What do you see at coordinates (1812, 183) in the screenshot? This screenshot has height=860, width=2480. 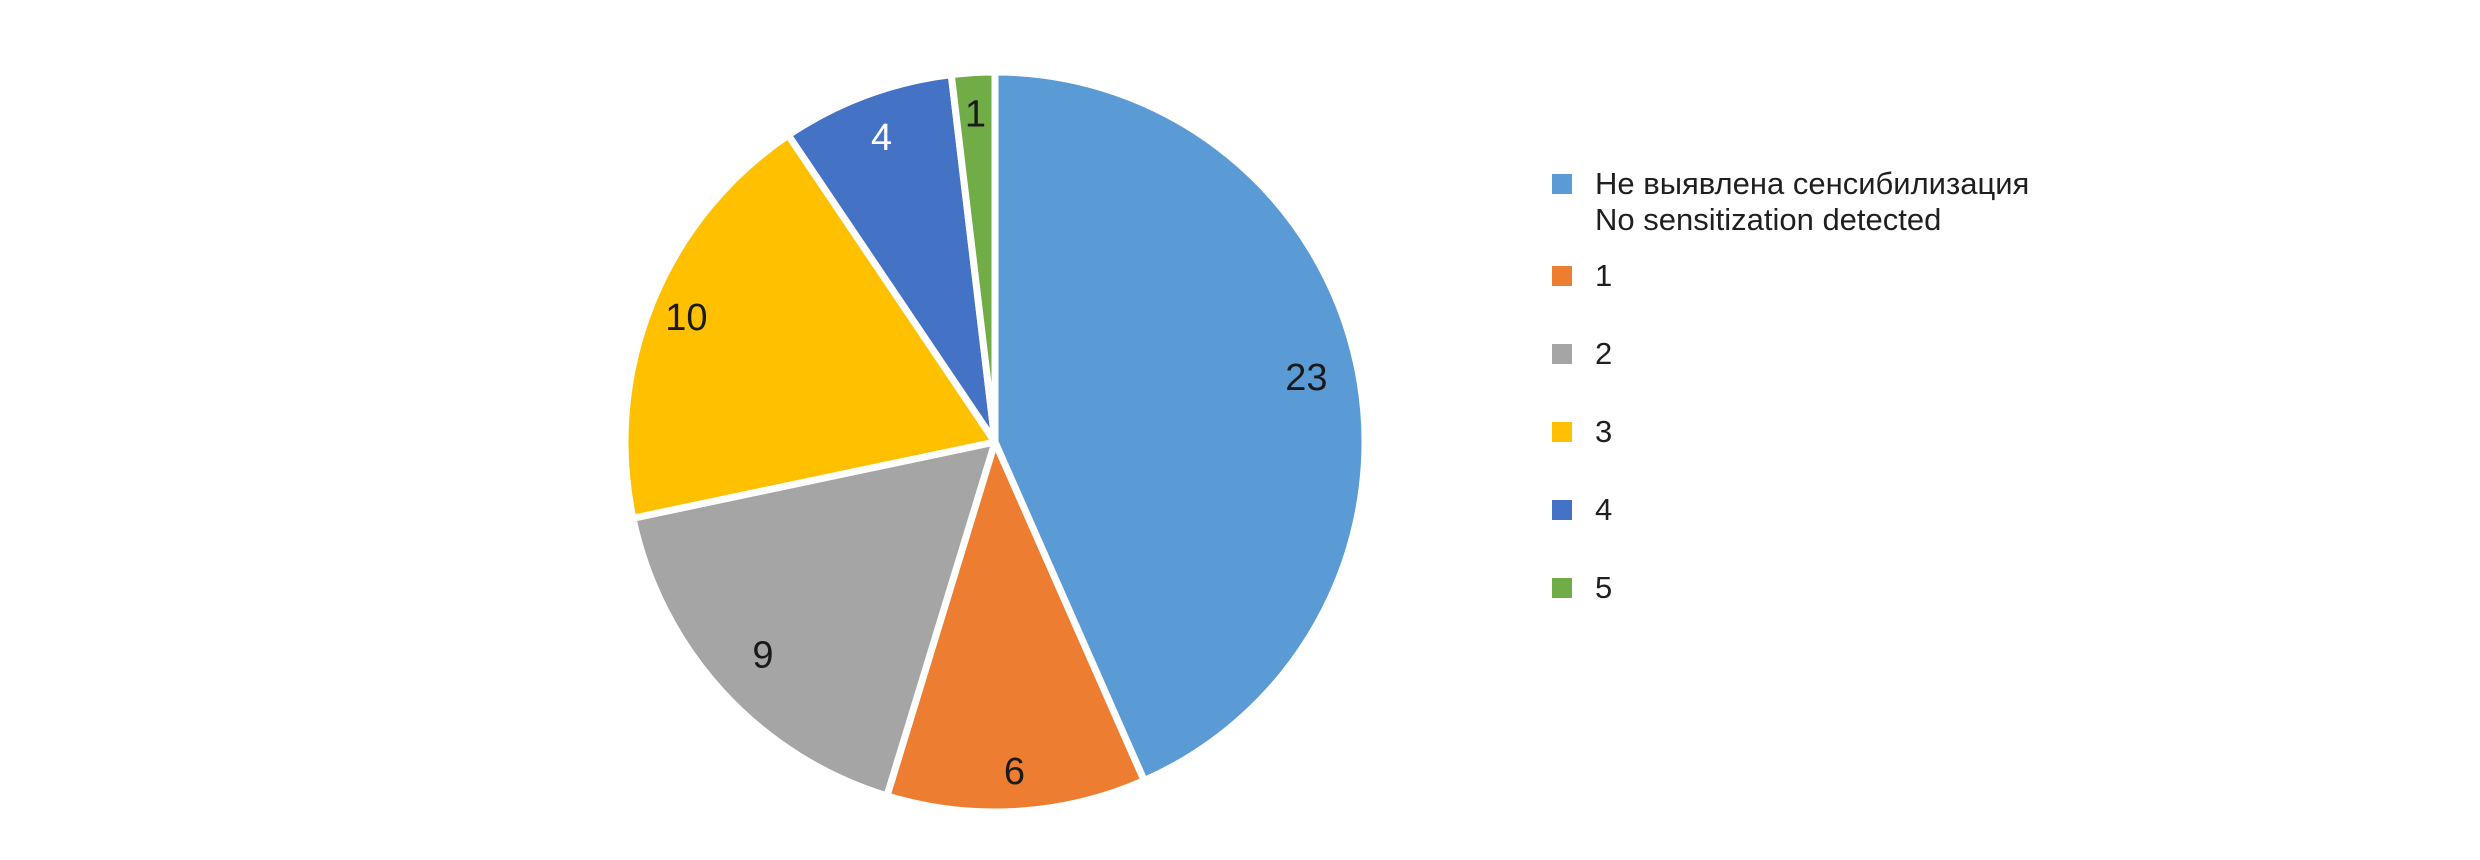 I see `legend-label-line: Не выявлена сенсибилизация` at bounding box center [1812, 183].